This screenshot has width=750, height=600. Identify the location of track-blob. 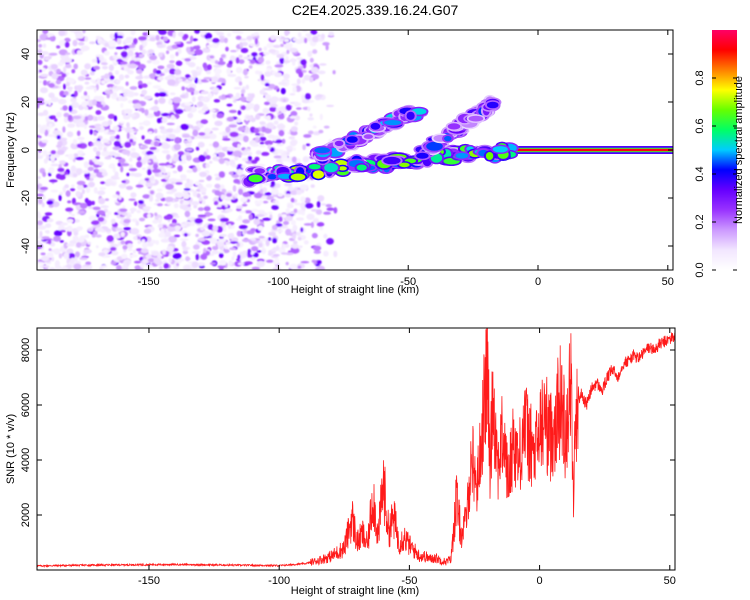
(410, 115).